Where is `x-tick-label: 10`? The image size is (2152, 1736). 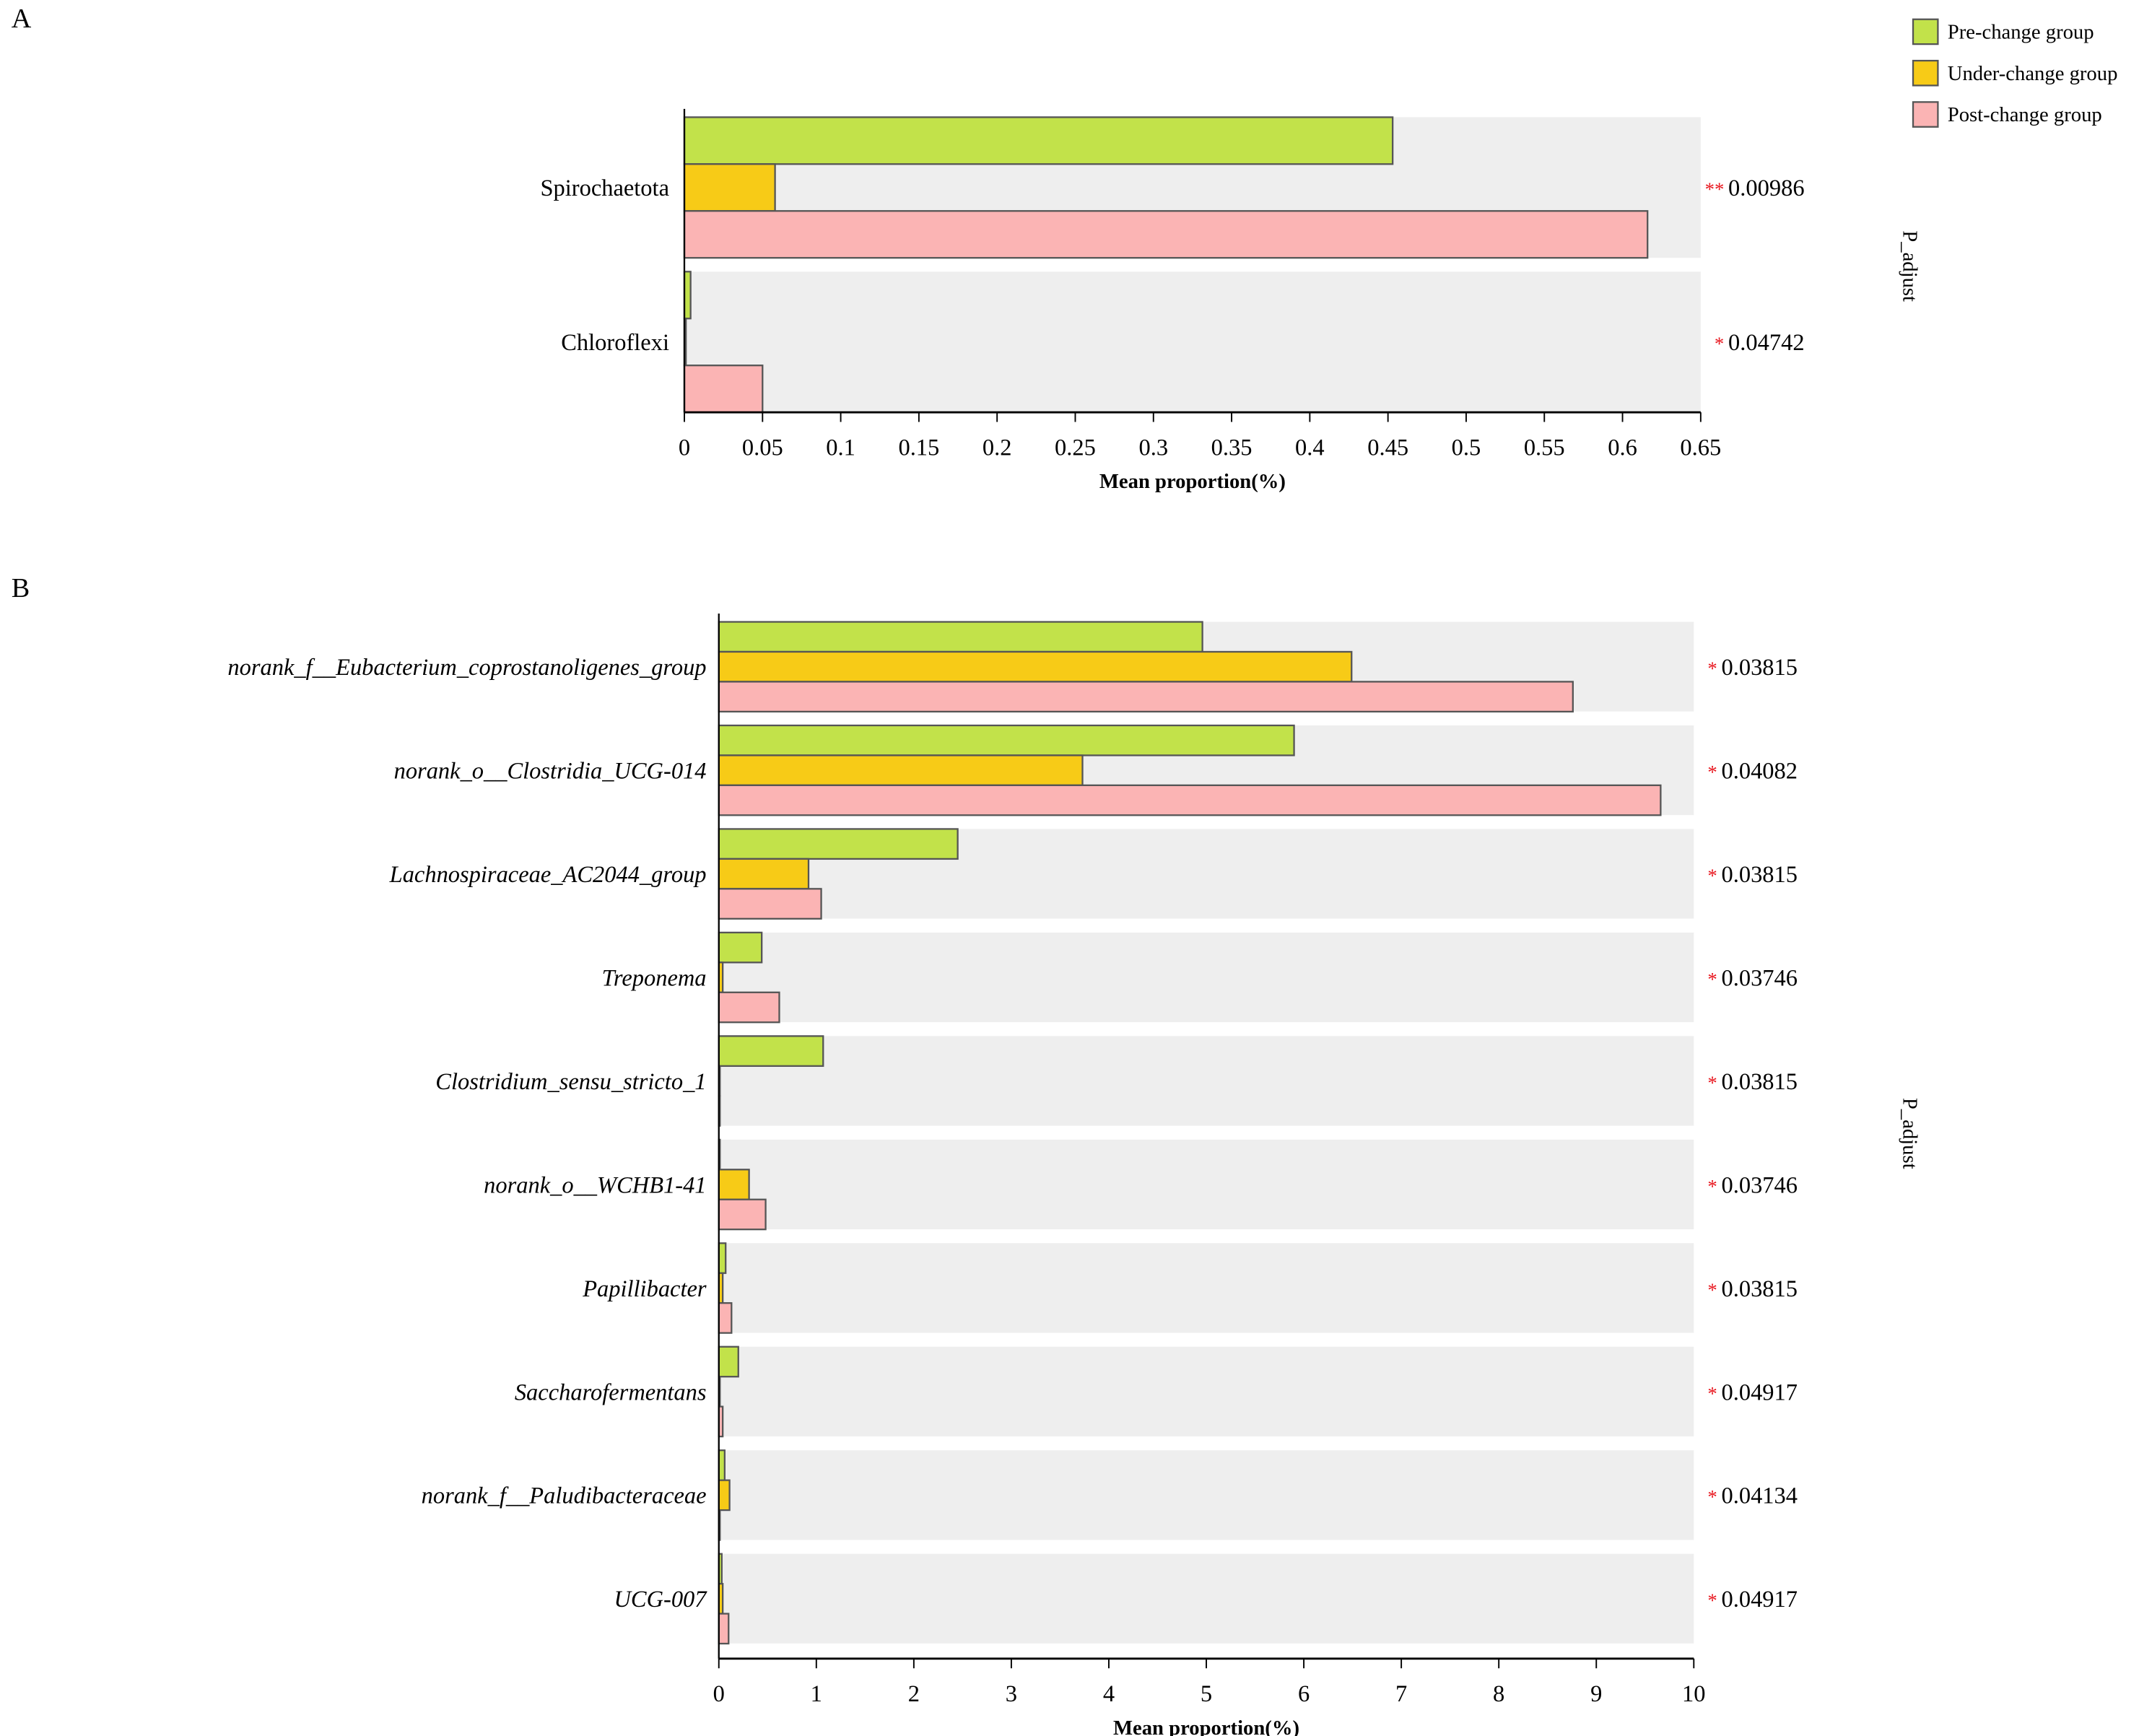 x-tick-label: 10 is located at coordinates (1693, 1694).